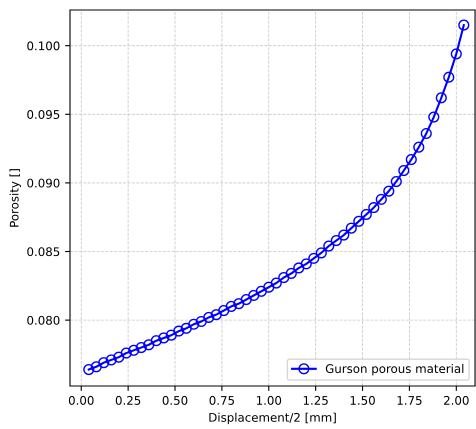  I want to click on x-axis-title: Displacement/2 [mm], so click(272, 418).